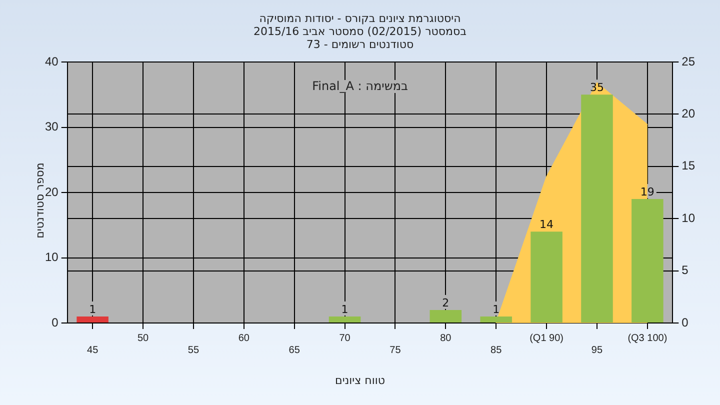 This screenshot has width=720, height=405. Describe the element at coordinates (689, 61) in the screenshot. I see `y2-tick-label: 25` at that location.